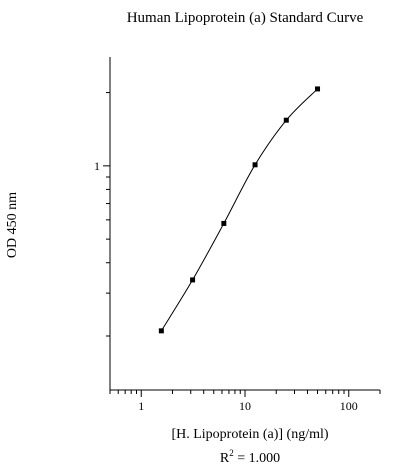 The image size is (408, 470). What do you see at coordinates (225, 458) in the screenshot?
I see `r-squared-letter: R` at bounding box center [225, 458].